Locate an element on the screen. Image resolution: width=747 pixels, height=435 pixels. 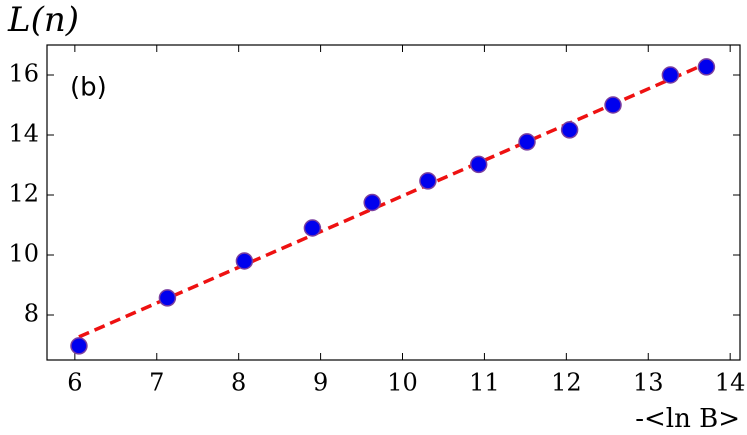
x-tick-label: 13 is located at coordinates (648, 383).